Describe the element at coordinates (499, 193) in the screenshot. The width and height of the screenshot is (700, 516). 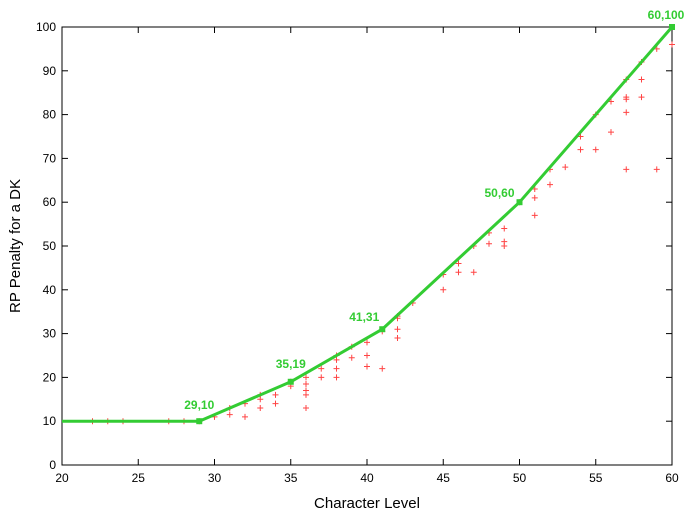
I see `point-annotation: 50,60` at that location.